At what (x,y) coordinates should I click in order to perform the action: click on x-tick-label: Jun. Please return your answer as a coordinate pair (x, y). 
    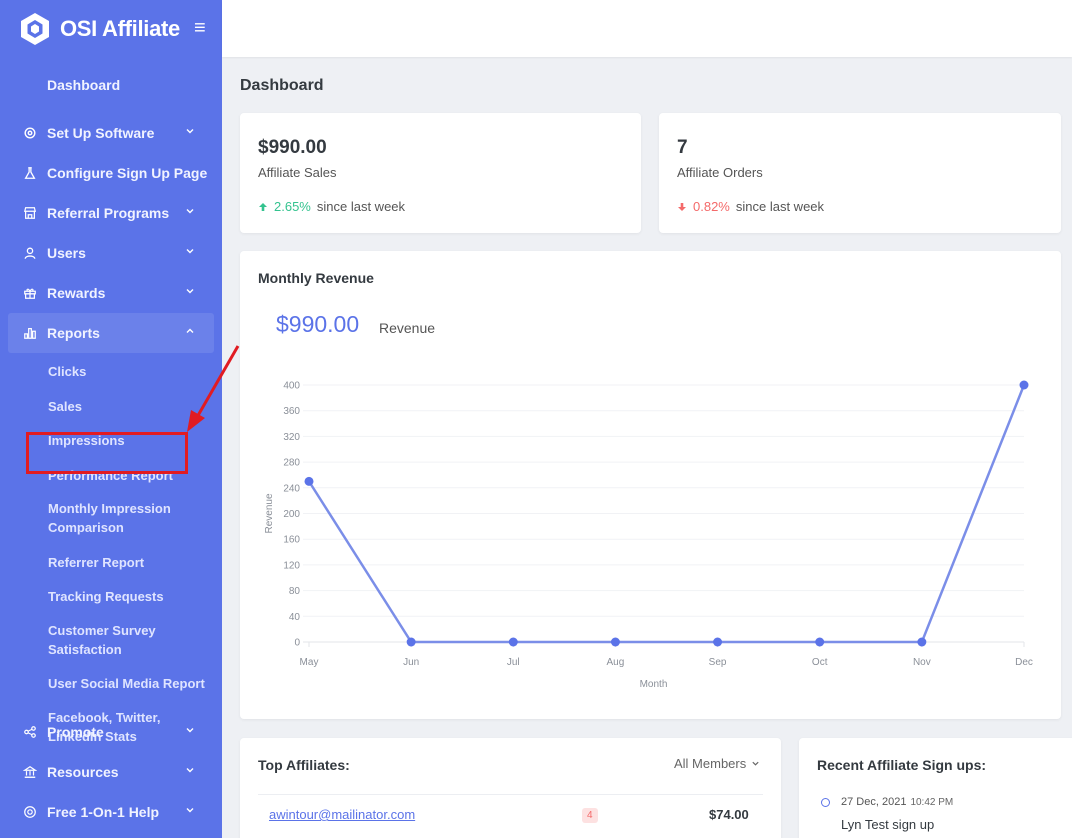
    Looking at the image, I should click on (411, 662).